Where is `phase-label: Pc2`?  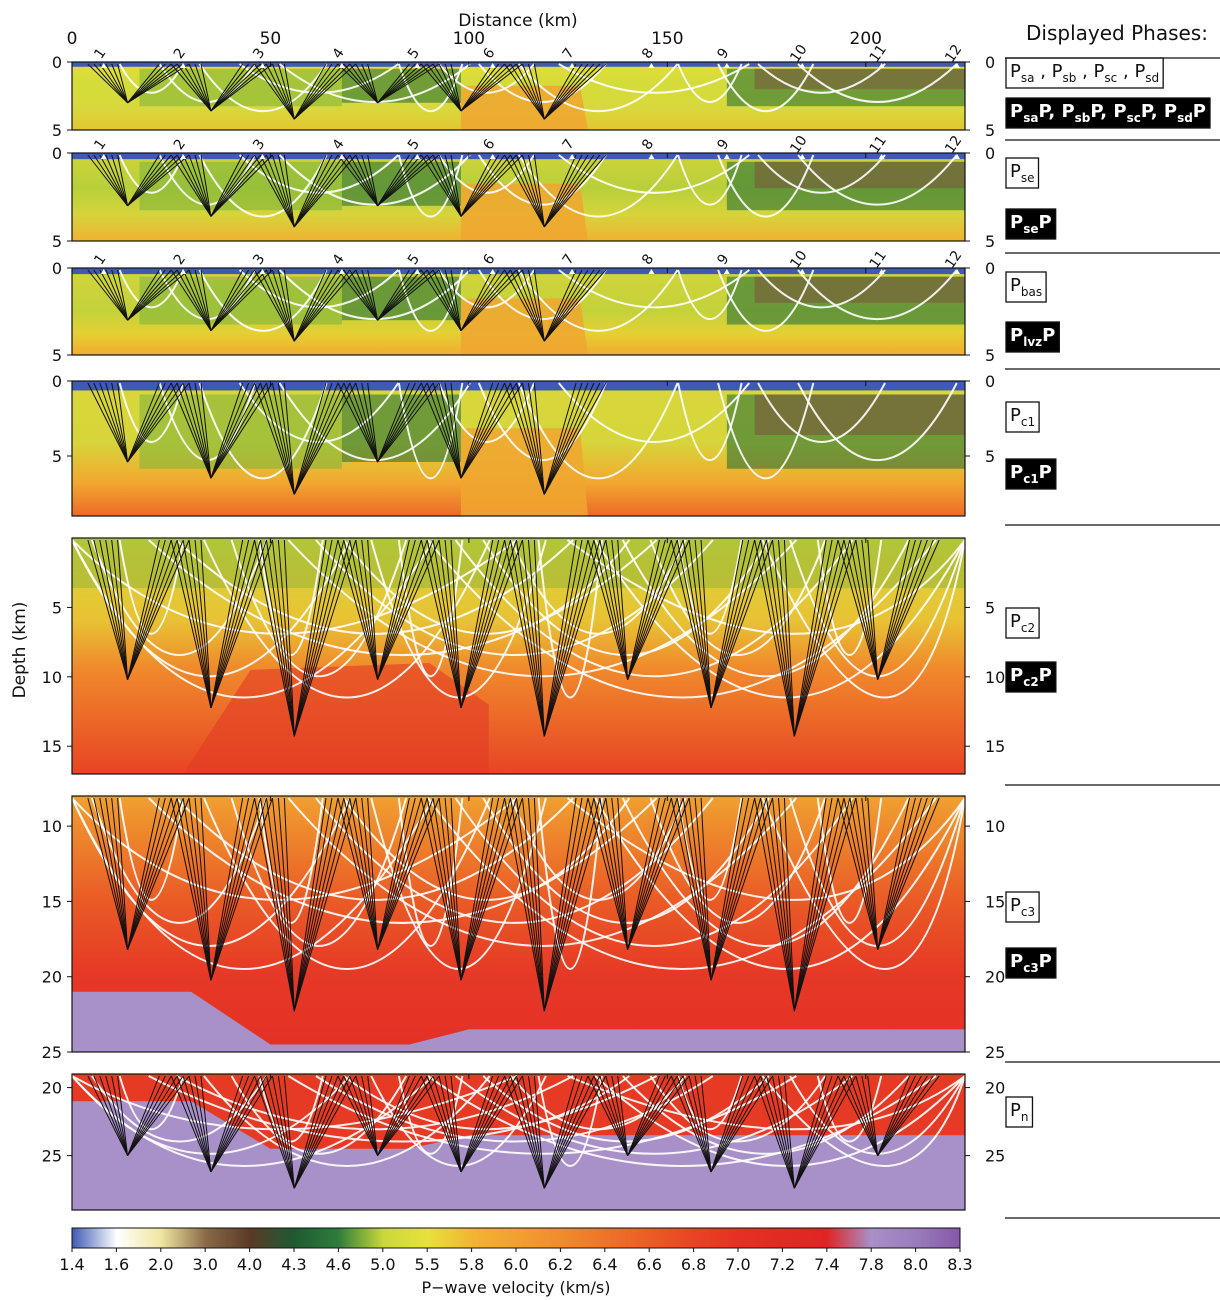
phase-label: Pc2 is located at coordinates (1022, 623).